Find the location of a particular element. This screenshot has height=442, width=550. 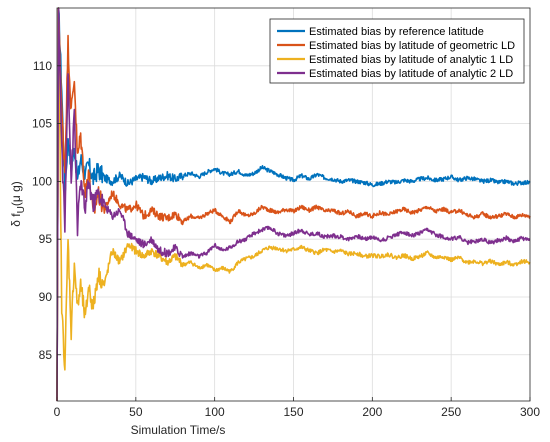

legend-entry-reference: Estimated bias by reference latitude is located at coordinates (380, 32).